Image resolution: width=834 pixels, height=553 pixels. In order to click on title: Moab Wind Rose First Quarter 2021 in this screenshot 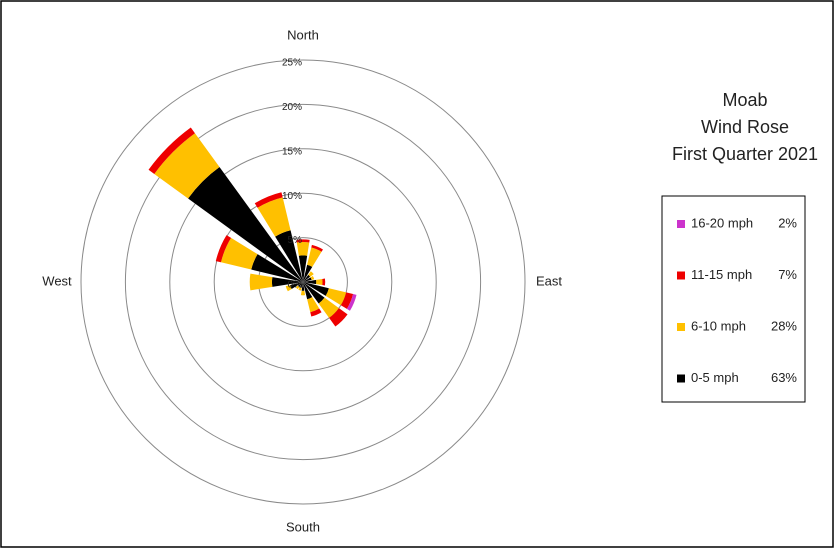, I will do `click(745, 127)`.